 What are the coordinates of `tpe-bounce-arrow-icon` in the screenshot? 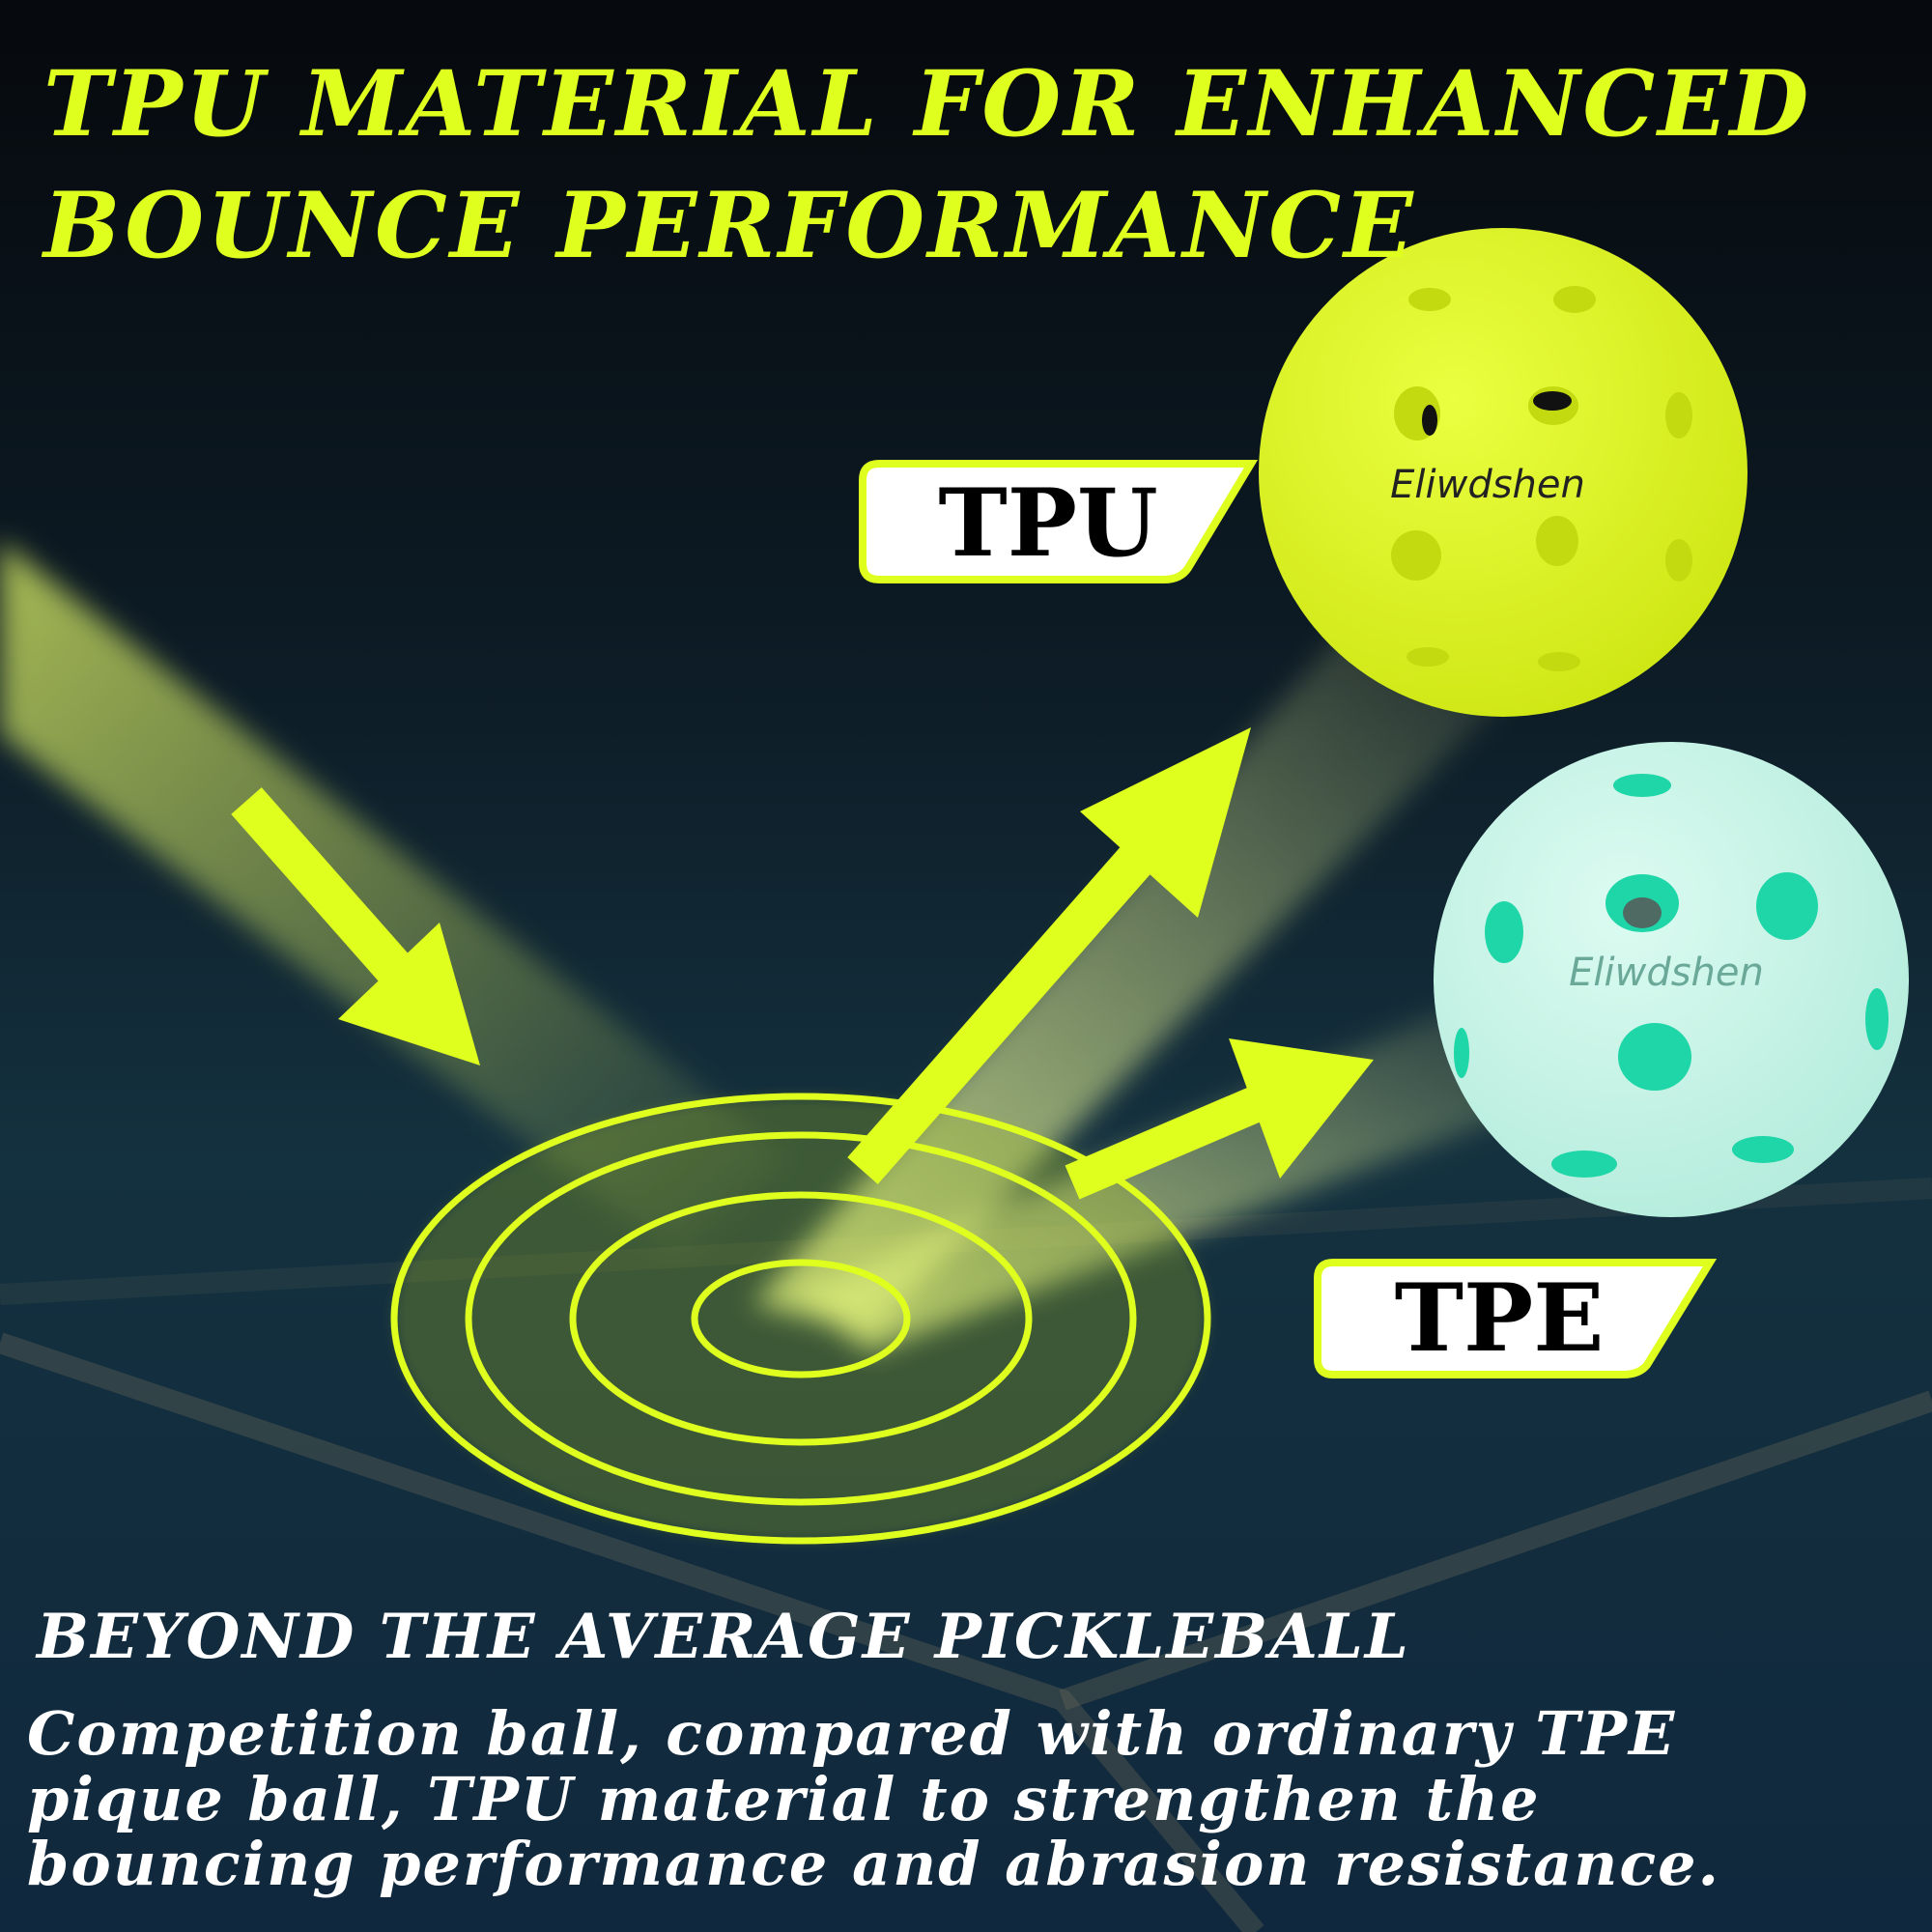 It's located at (1219, 1119).